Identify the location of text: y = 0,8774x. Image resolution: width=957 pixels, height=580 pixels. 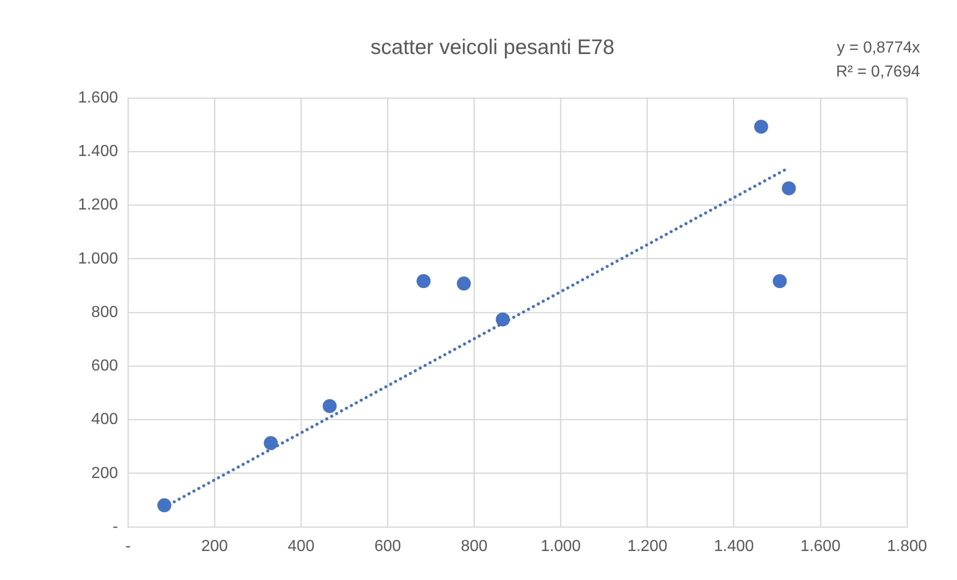
(878, 47).